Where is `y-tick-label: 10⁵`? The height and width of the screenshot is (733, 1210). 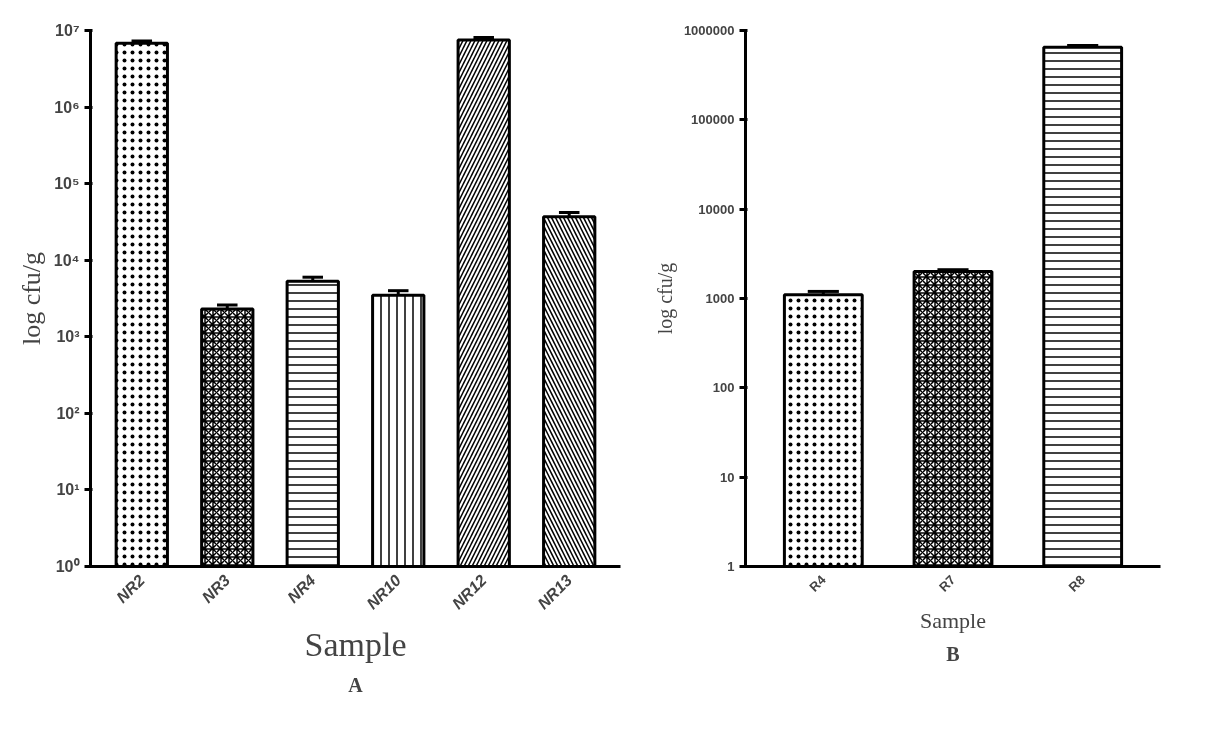
y-tick-label: 10⁵ is located at coordinates (67, 184).